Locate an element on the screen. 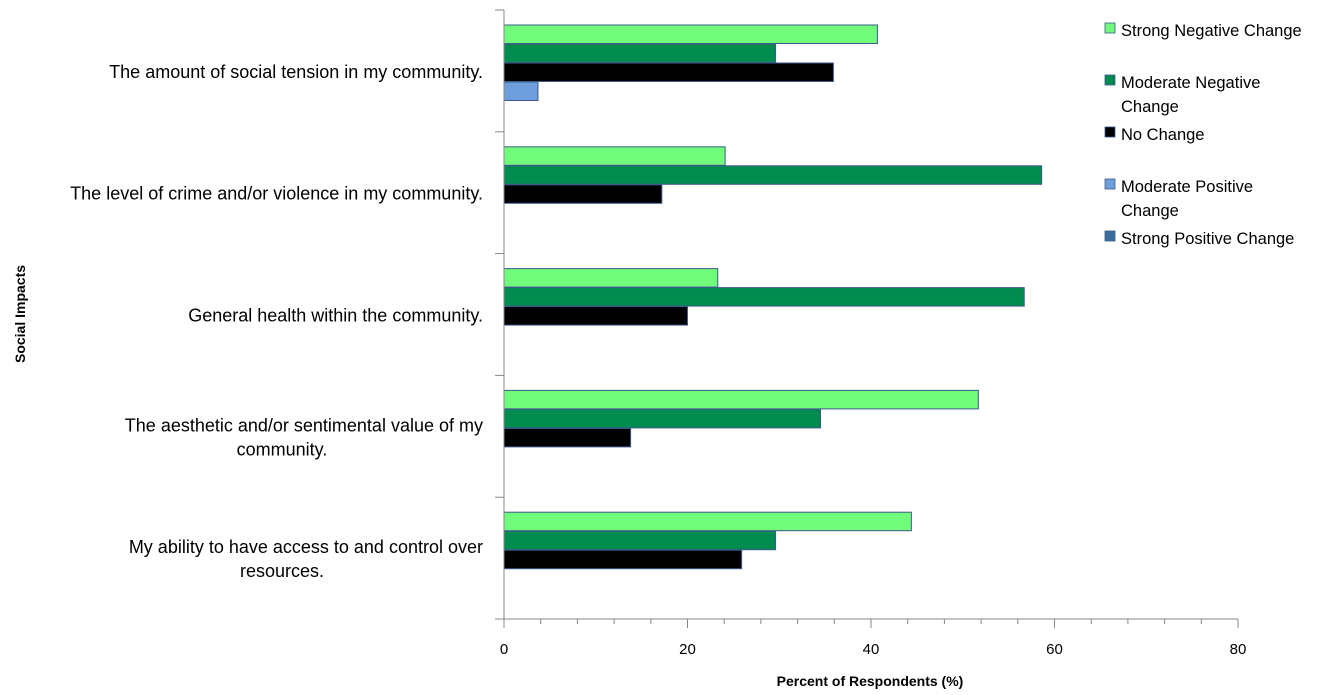 Image resolution: width=1330 pixels, height=695 pixels. x-tick-label-1: 20 is located at coordinates (687, 649).